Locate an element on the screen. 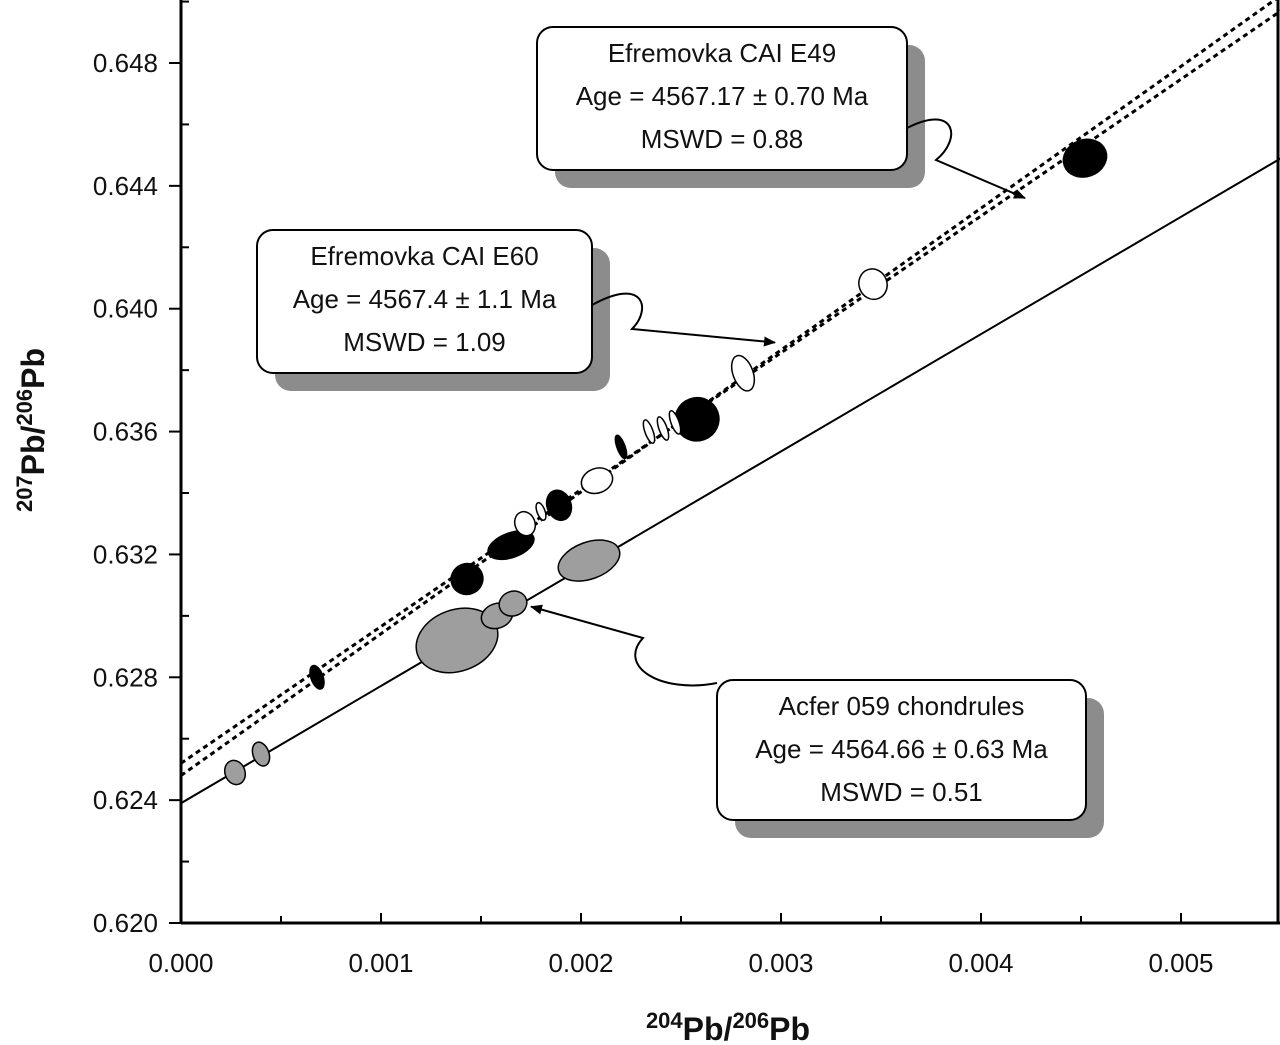 This screenshot has width=1280, height=1045. x-tick-label: 0.005 is located at coordinates (1180, 963).